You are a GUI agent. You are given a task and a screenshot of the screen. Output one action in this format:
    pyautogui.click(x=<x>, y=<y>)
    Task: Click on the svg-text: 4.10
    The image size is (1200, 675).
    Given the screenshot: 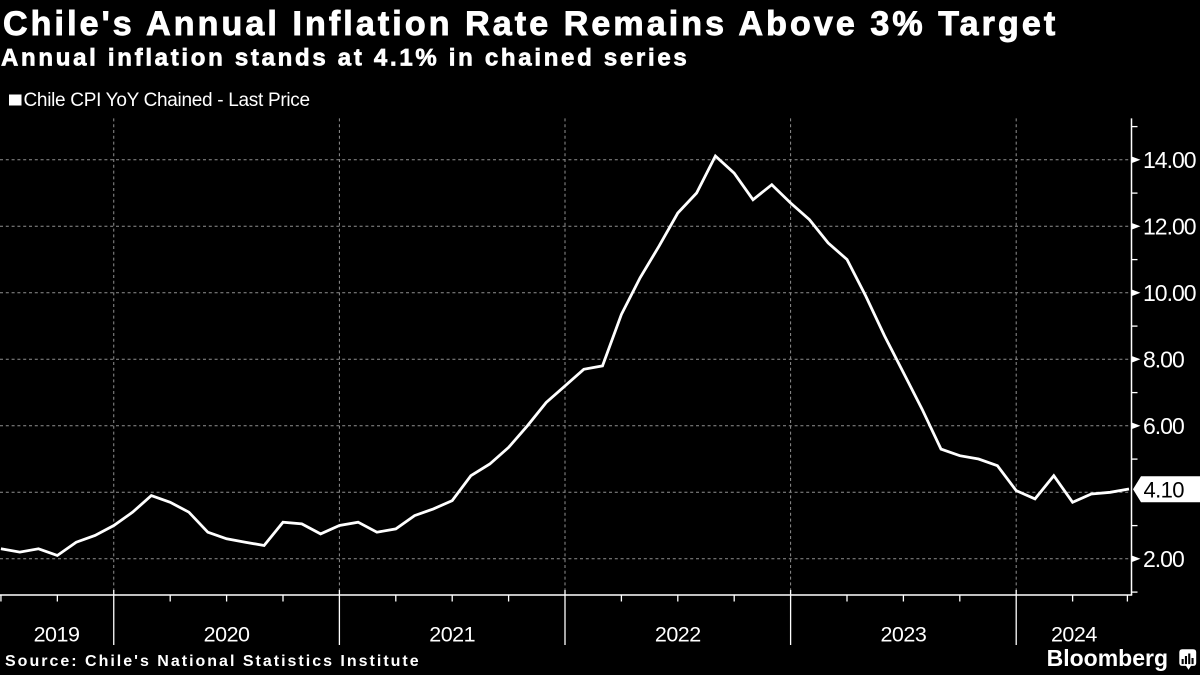 What is the action you would take?
    pyautogui.click(x=1164, y=489)
    